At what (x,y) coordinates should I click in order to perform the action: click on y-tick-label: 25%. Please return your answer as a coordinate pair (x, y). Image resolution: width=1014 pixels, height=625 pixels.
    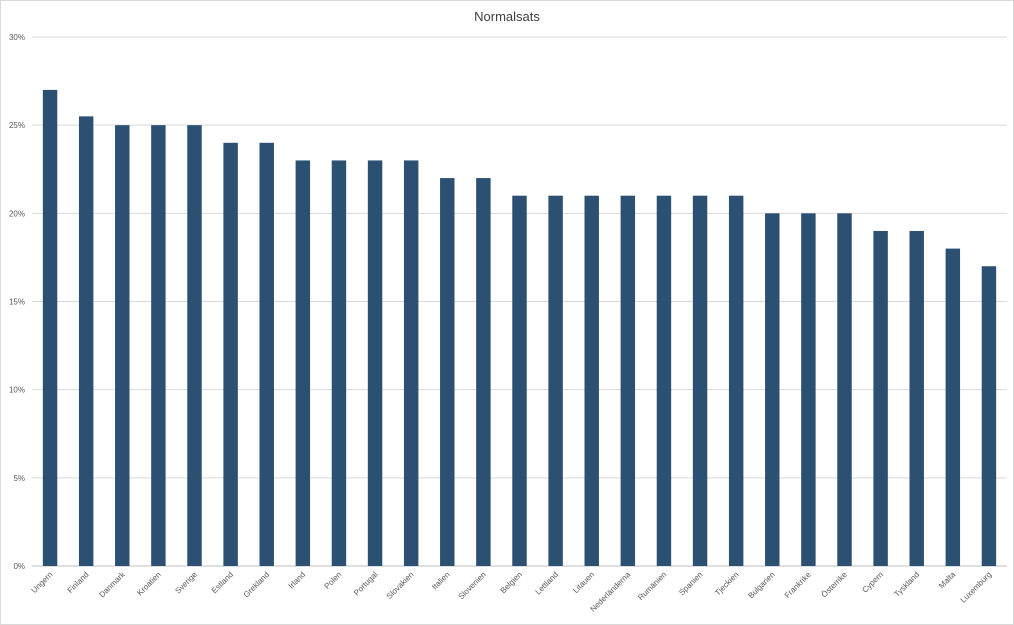
    Looking at the image, I should click on (17, 125).